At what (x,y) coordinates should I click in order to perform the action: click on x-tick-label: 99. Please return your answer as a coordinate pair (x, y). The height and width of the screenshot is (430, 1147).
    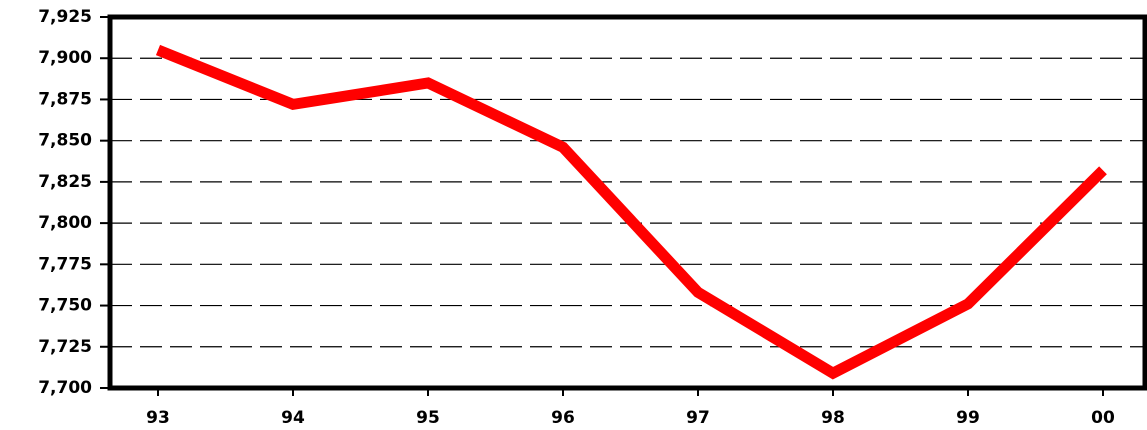
    Looking at the image, I should click on (968, 418).